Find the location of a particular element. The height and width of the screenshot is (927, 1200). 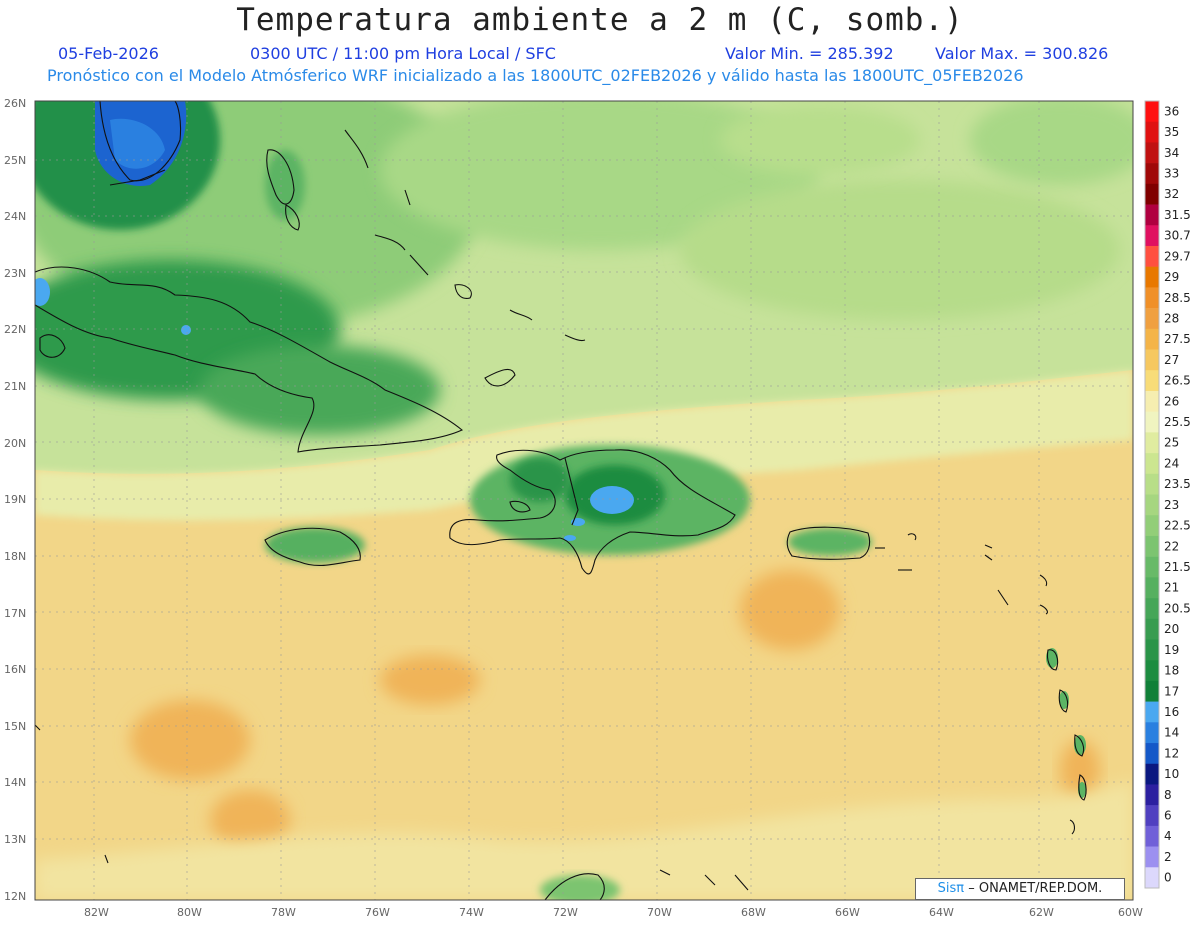

legend-label: 2 is located at coordinates (1168, 857).